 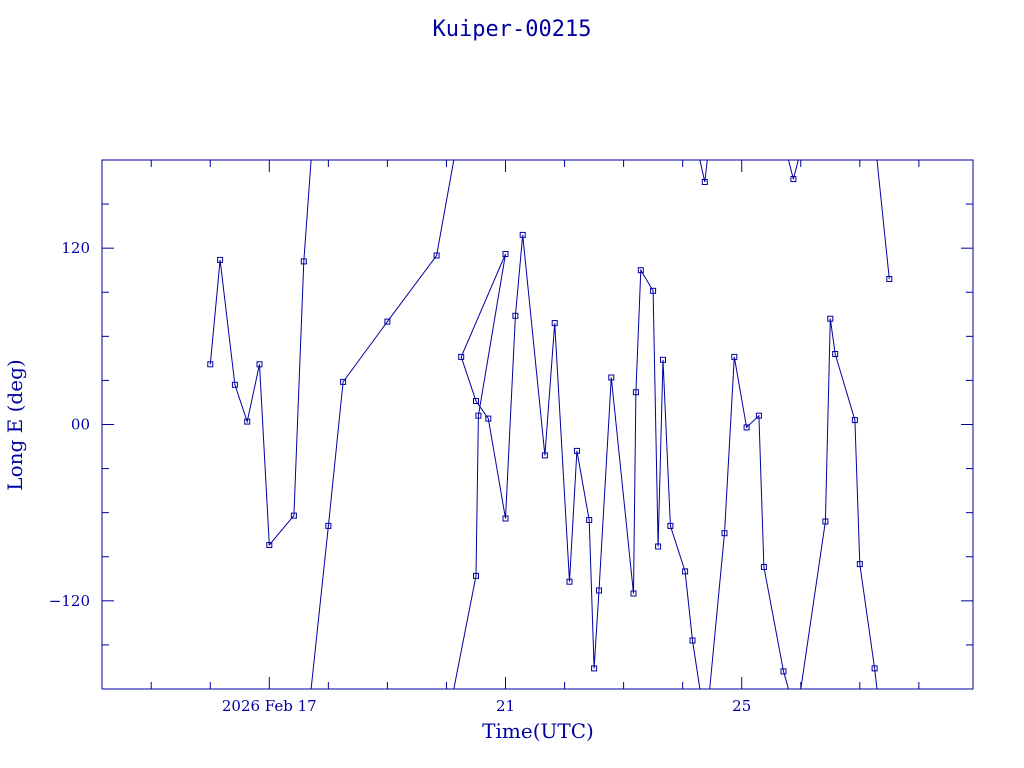 I want to click on x-axis-label: Time(UTC), so click(x=538, y=731).